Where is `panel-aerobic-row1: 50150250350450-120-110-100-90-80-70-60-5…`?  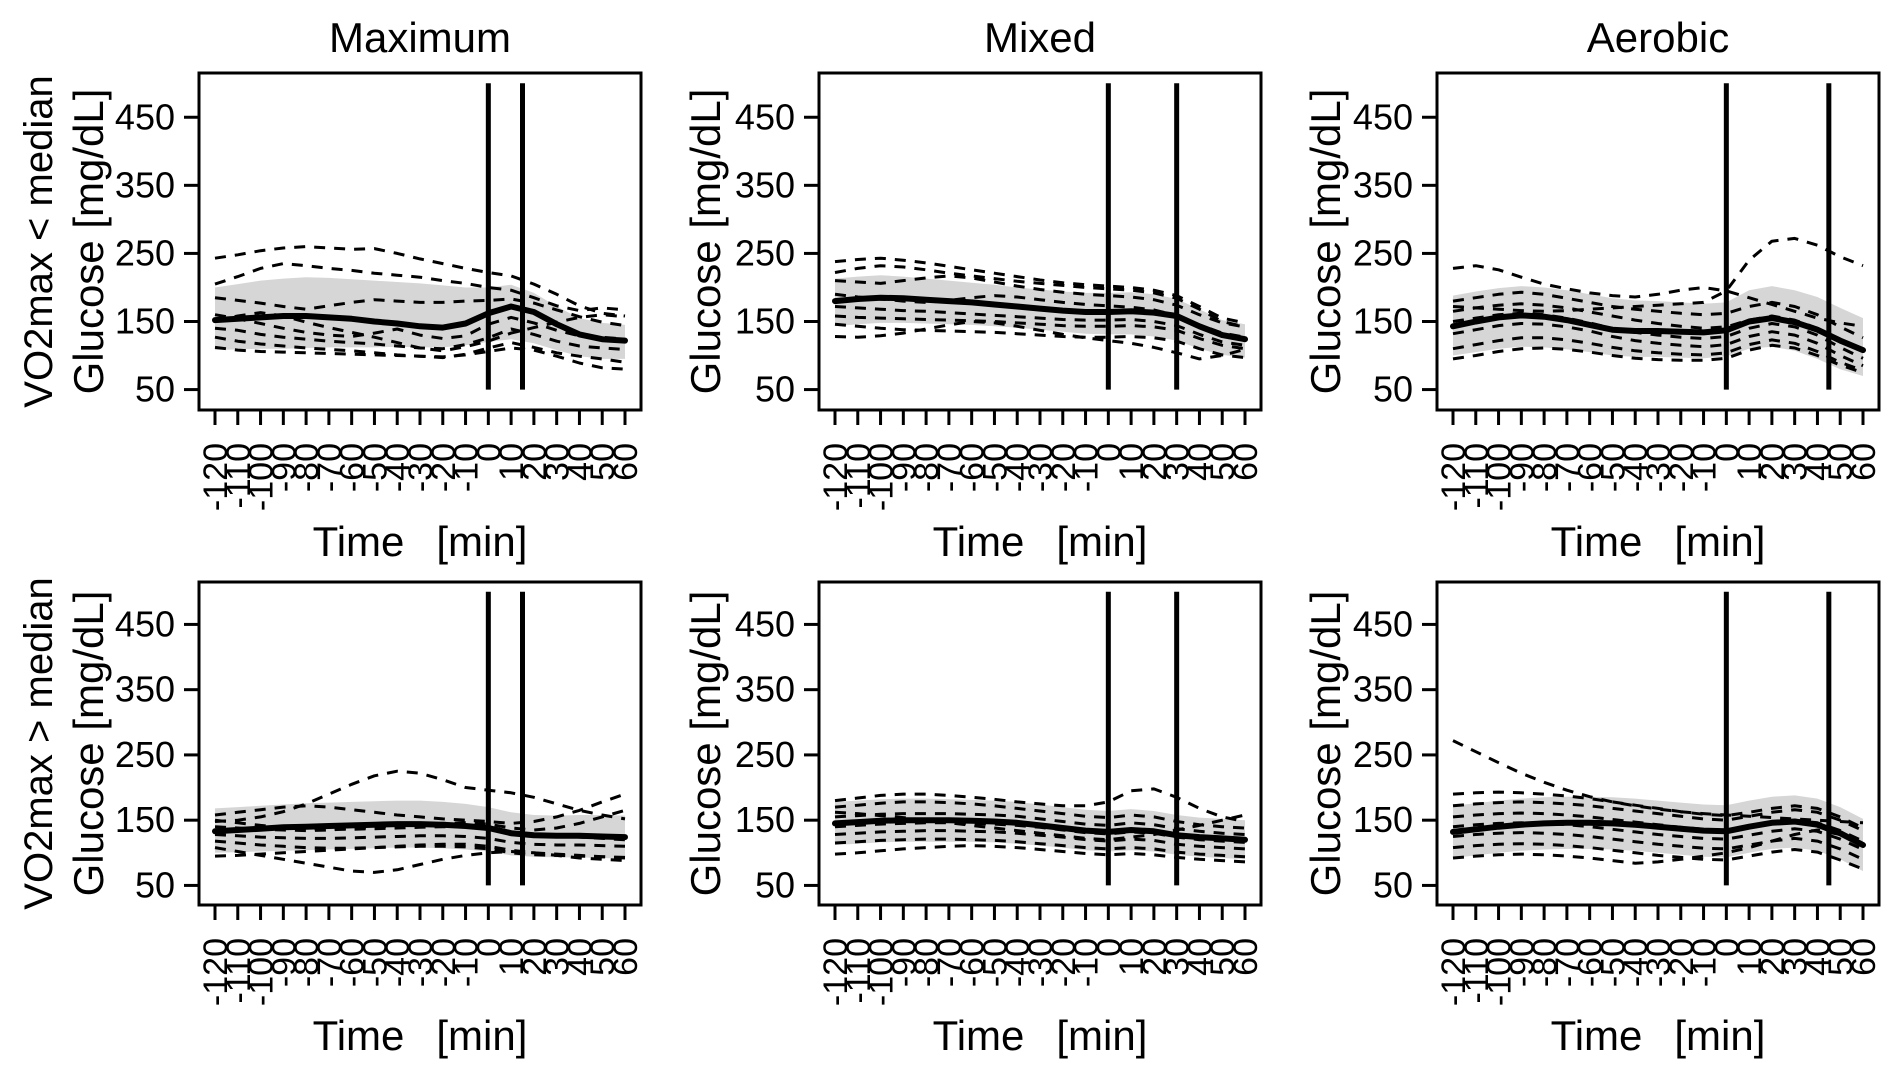
panel-aerobic-row1: 50150250350450-120-110-100-90-80-70-60-5… is located at coordinates (1592, 819).